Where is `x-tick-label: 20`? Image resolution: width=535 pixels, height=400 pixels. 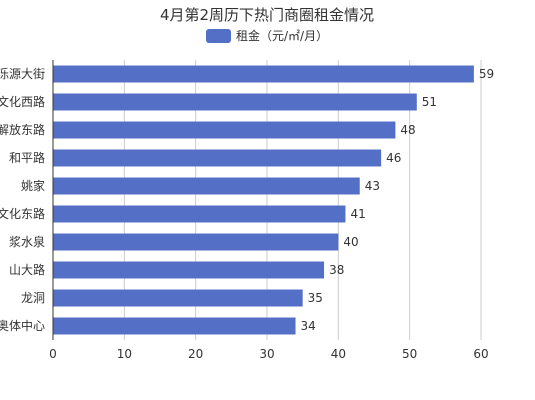 x-tick-label: 20 is located at coordinates (195, 354).